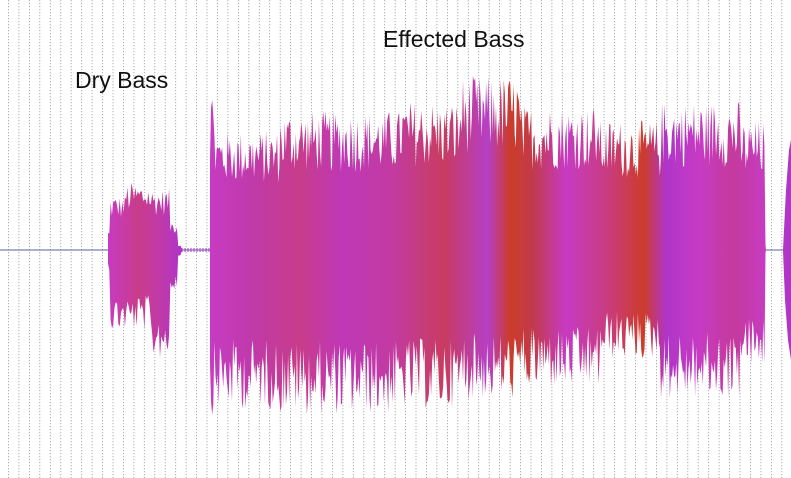 The width and height of the screenshot is (791, 478). What do you see at coordinates (787, 250) in the screenshot?
I see `effected-bass-waveform-edge` at bounding box center [787, 250].